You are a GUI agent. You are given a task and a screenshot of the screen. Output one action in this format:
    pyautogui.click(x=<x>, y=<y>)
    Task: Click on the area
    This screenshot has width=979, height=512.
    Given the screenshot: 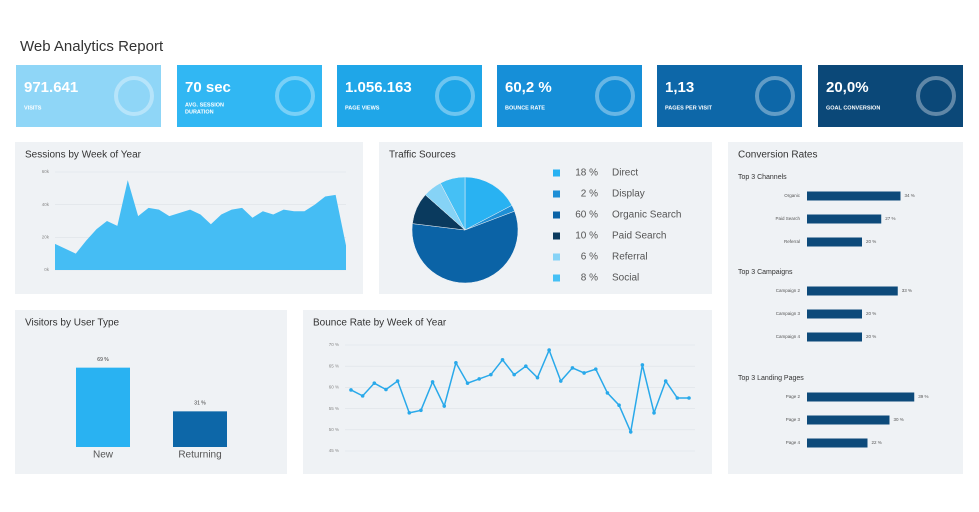 What is the action you would take?
    pyautogui.click(x=200, y=225)
    